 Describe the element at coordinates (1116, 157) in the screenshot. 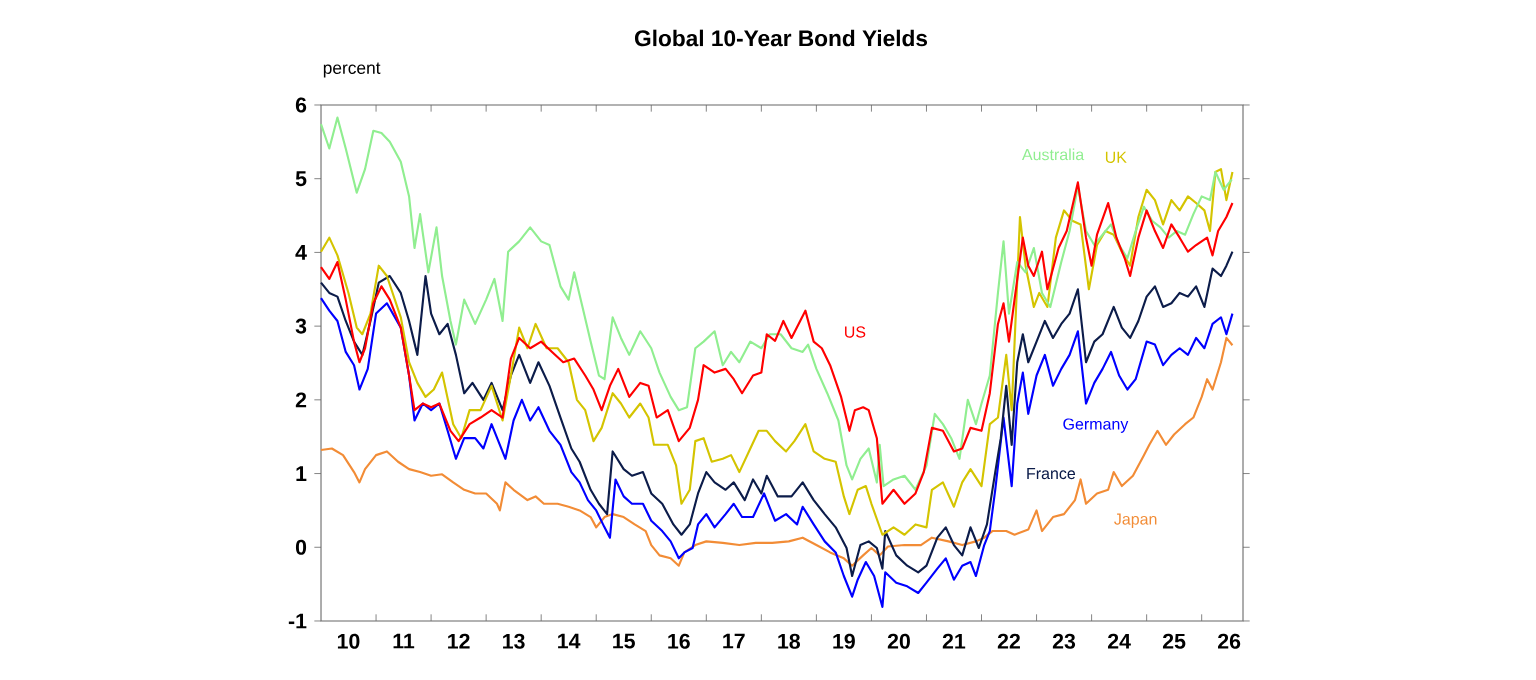

I see `text: UK` at that location.